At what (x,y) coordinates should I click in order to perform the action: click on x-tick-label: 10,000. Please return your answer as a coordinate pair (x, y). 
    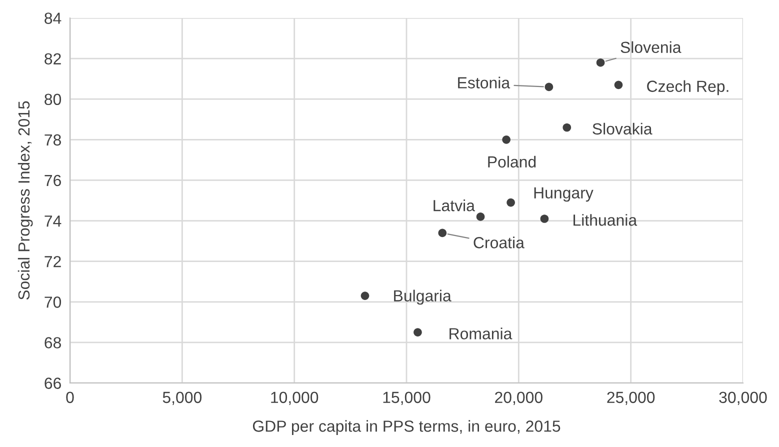
    Looking at the image, I should click on (294, 398).